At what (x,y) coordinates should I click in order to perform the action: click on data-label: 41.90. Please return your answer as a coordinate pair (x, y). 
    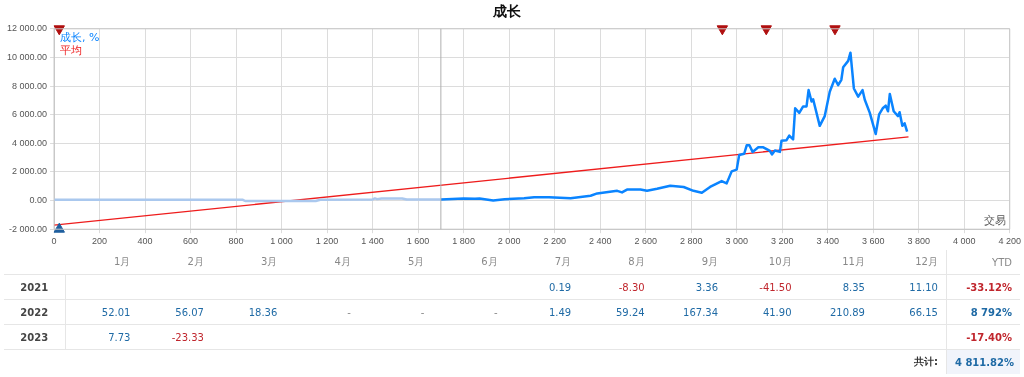
    Looking at the image, I should click on (763, 312).